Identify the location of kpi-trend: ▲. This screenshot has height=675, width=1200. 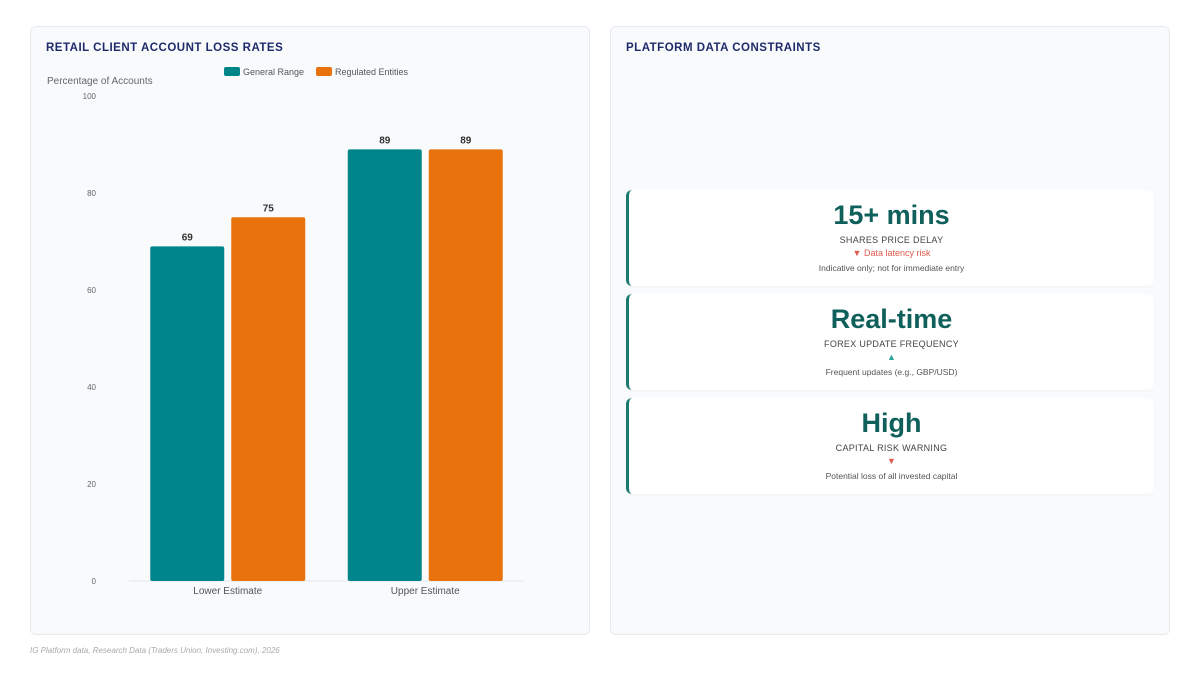
(891, 357).